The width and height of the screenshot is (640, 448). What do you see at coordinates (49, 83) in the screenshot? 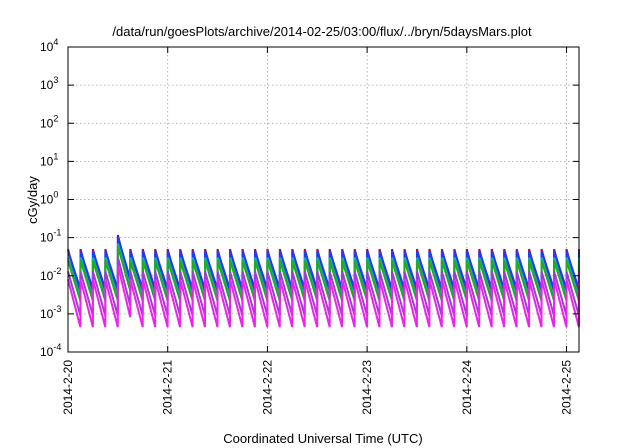
I see `y-tick-label: 10³` at bounding box center [49, 83].